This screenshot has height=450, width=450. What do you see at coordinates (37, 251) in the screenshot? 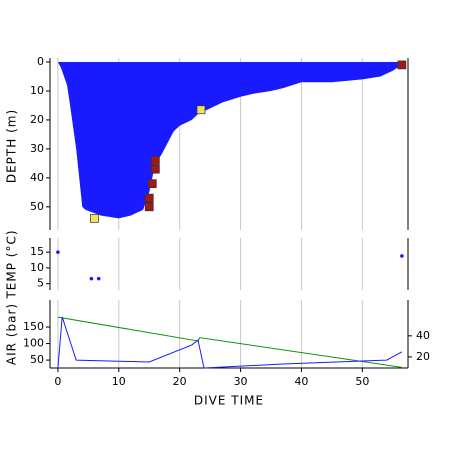
I see `y-tick-label: 15` at bounding box center [37, 251].